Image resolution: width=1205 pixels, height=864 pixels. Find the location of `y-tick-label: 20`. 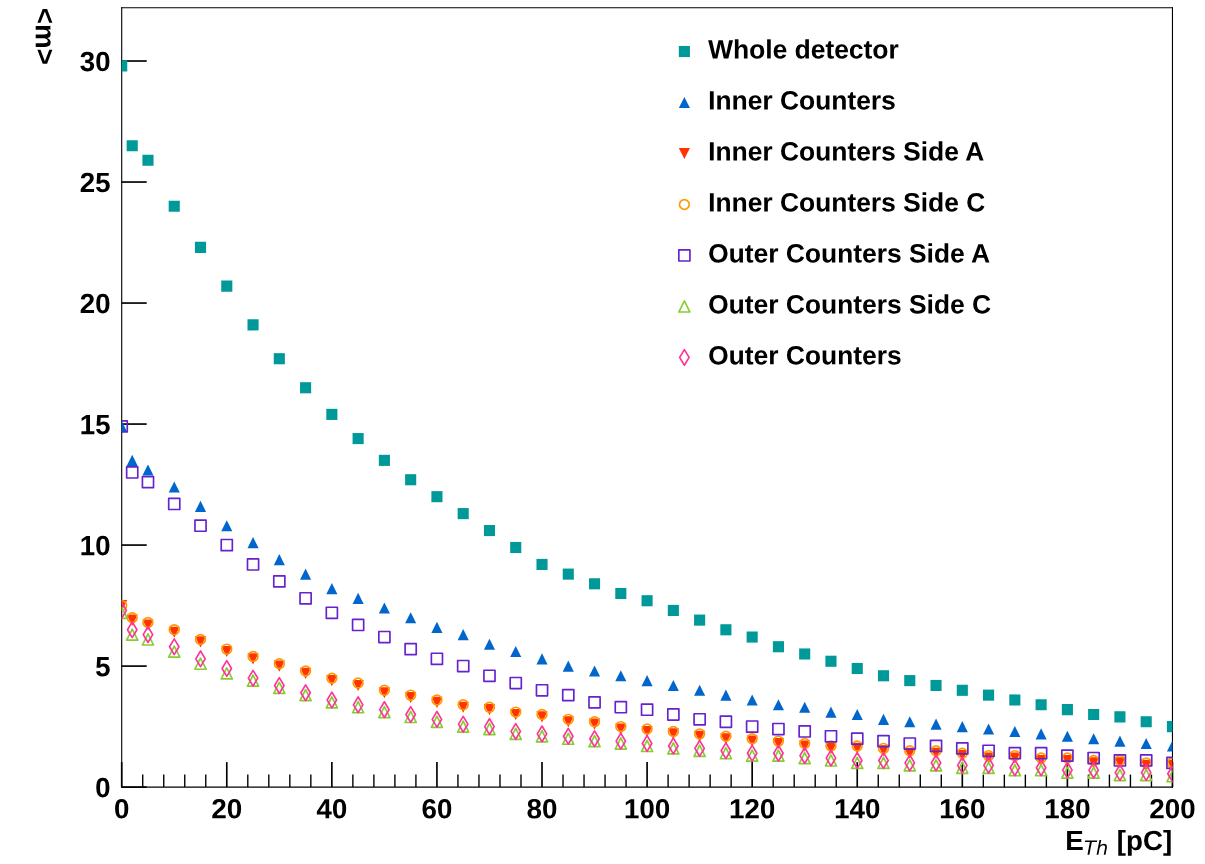

y-tick-label: 20 is located at coordinates (95, 303).